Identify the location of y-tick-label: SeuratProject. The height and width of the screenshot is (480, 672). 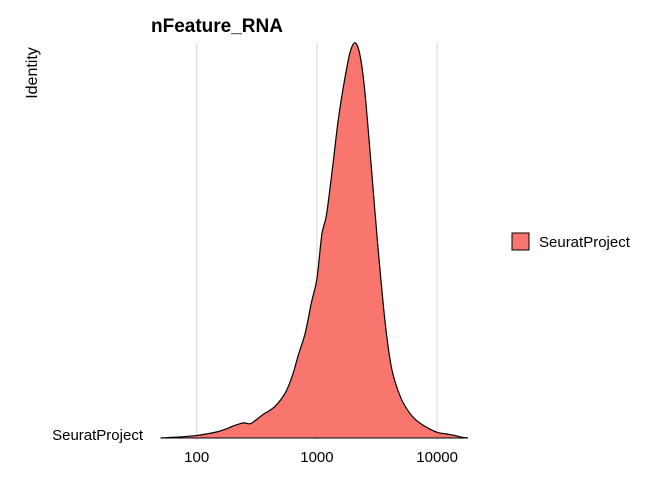
(98, 435).